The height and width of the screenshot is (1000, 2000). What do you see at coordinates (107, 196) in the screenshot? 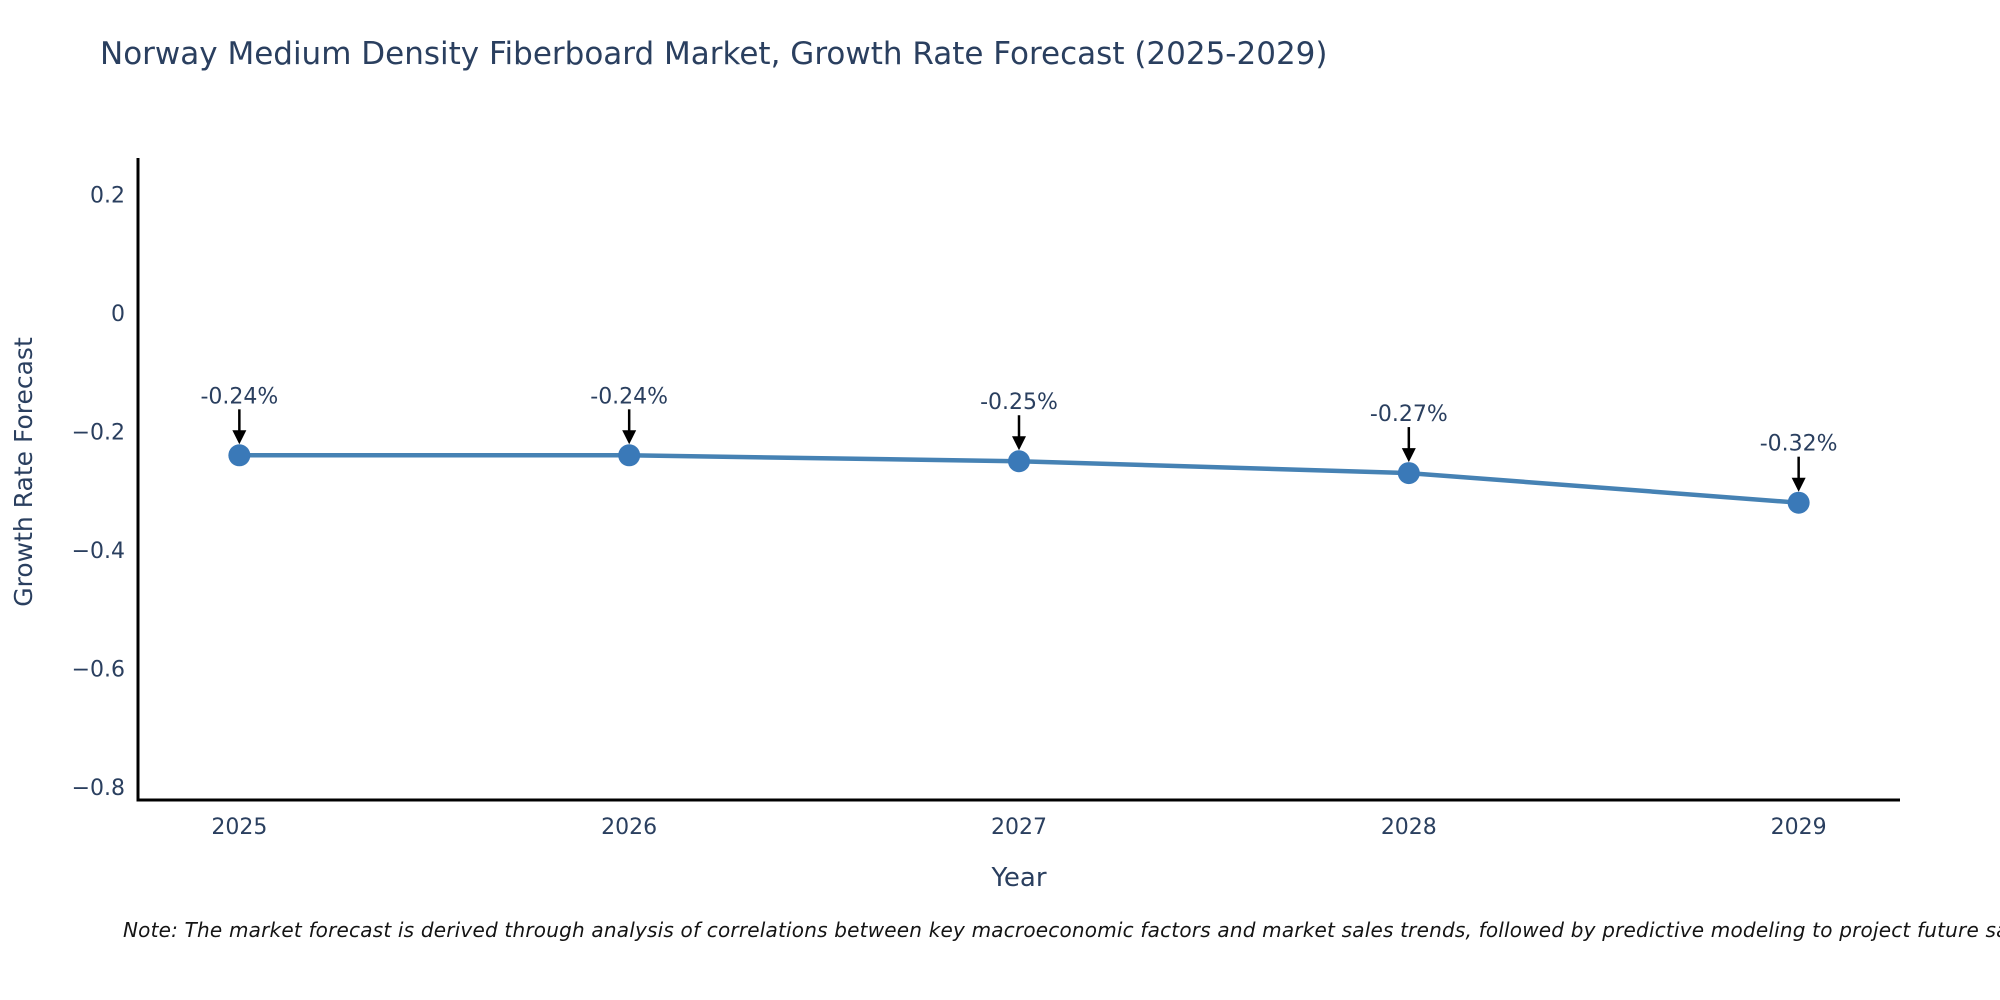
I see `y-tick-label: 0.2` at bounding box center [107, 196].